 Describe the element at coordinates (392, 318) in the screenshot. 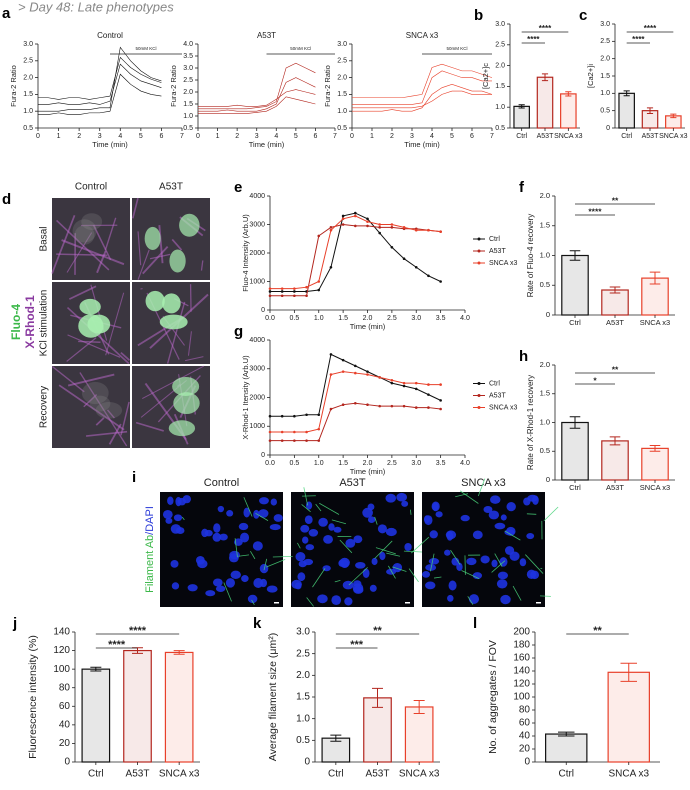

I see `x-tick-label: 2.5` at that location.